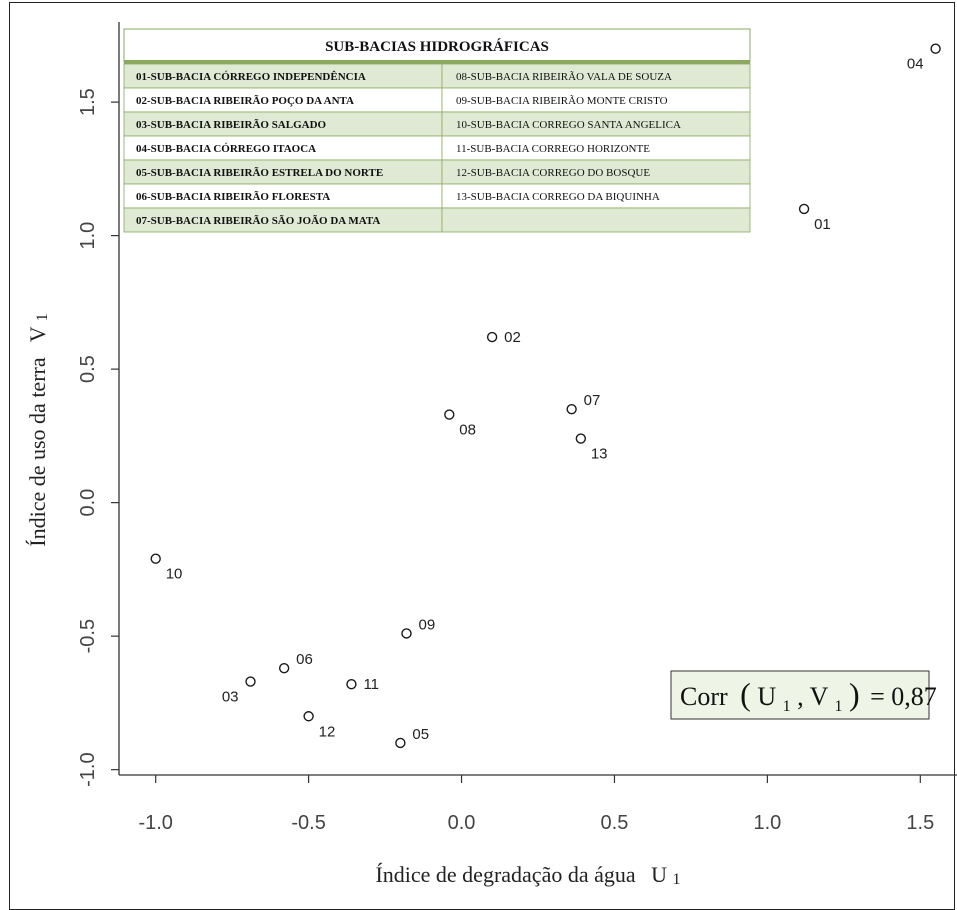 This screenshot has width=957, height=910. I want to click on correlation-box, so click(800, 695).